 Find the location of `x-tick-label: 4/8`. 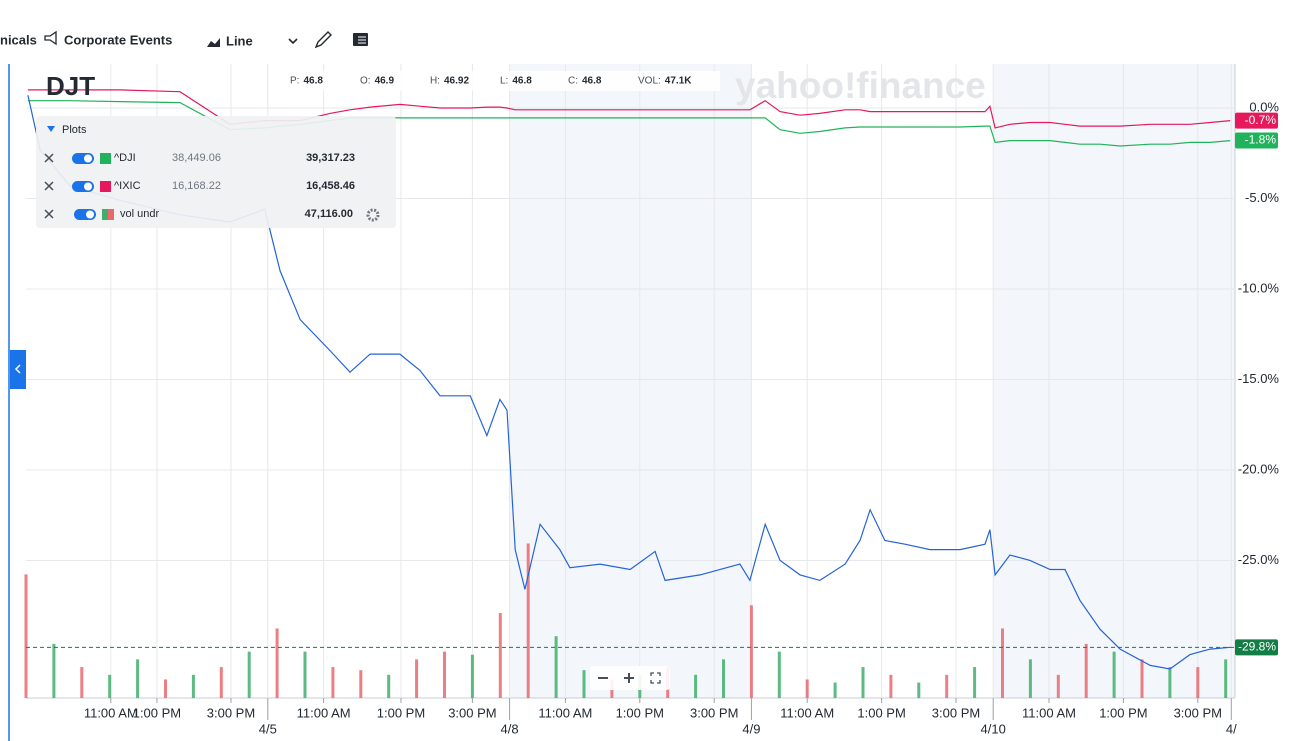

x-tick-label: 4/8 is located at coordinates (510, 728).